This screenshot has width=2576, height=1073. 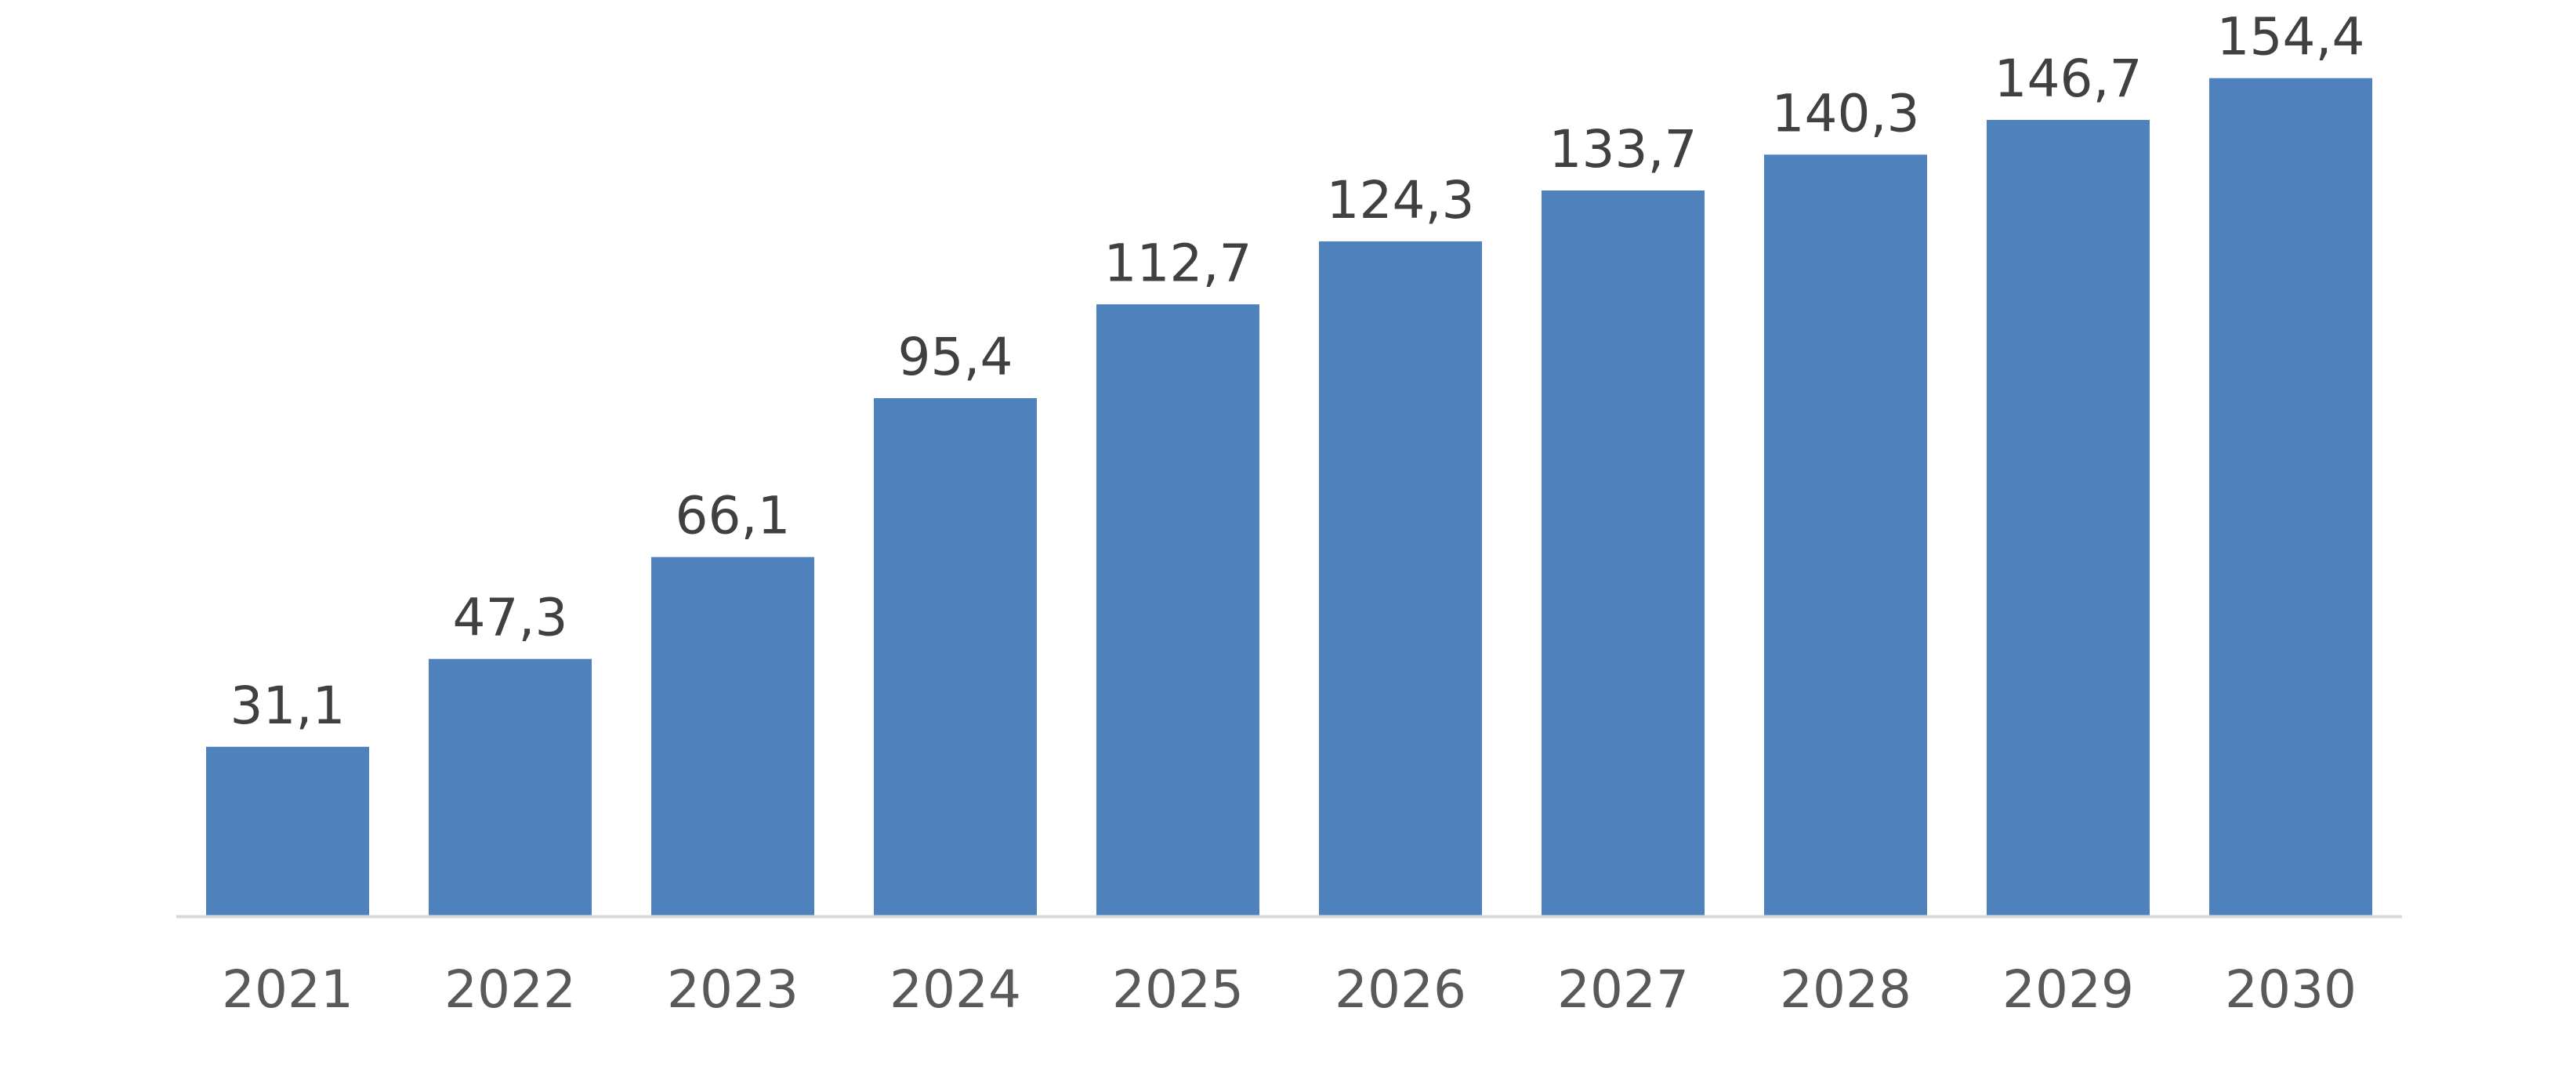 What do you see at coordinates (1177, 609) in the screenshot?
I see `bar-2025` at bounding box center [1177, 609].